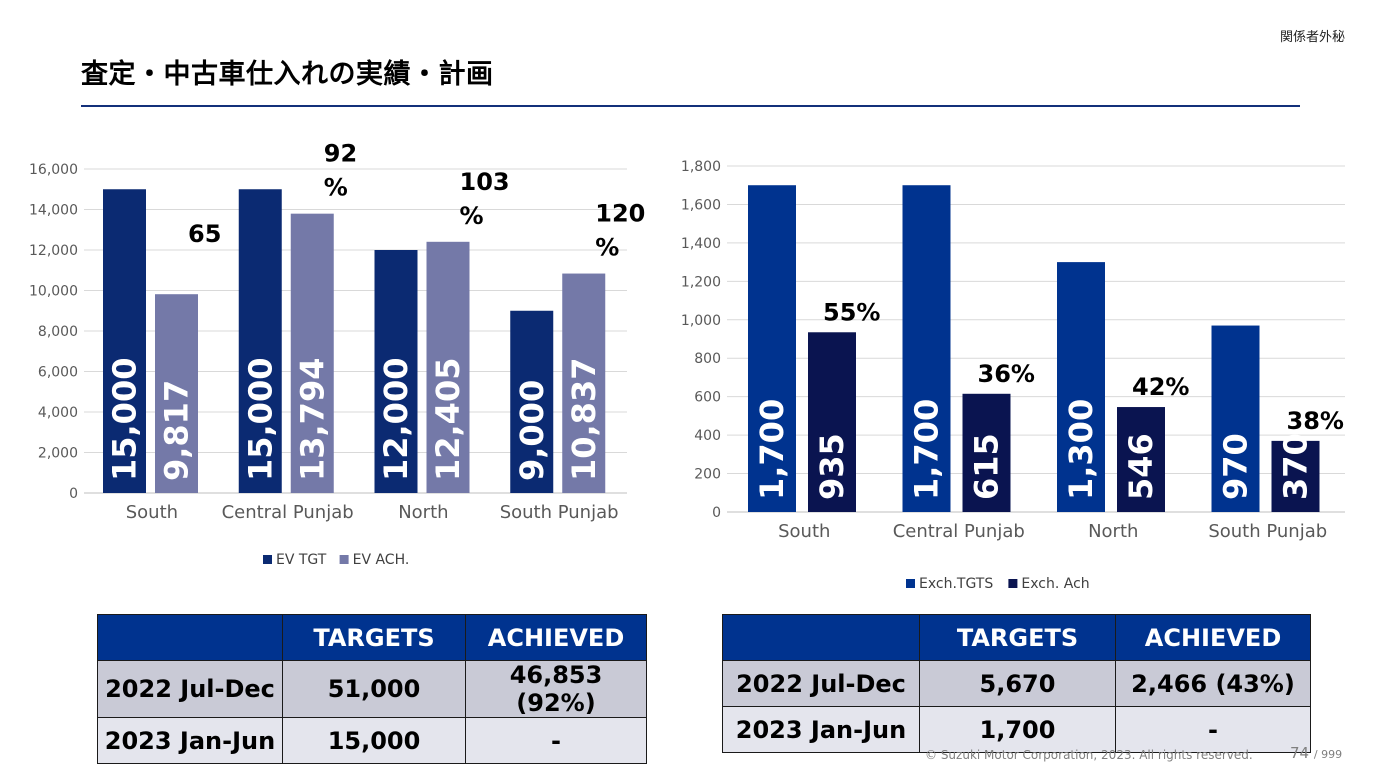  Describe the element at coordinates (851, 312) in the screenshot. I see `achievement-percent-label: 55%` at that location.